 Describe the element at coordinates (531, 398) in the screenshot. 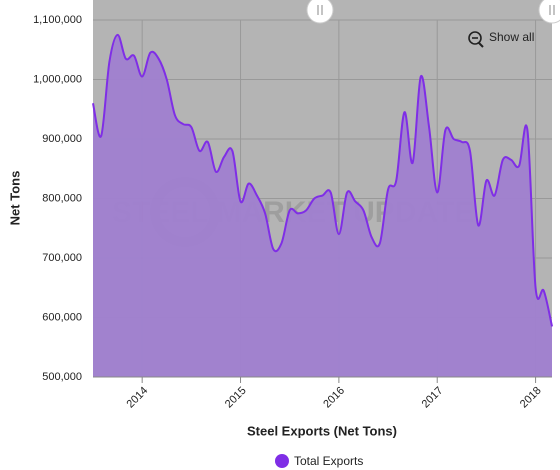

I see `x-tick-label: 2018` at that location.